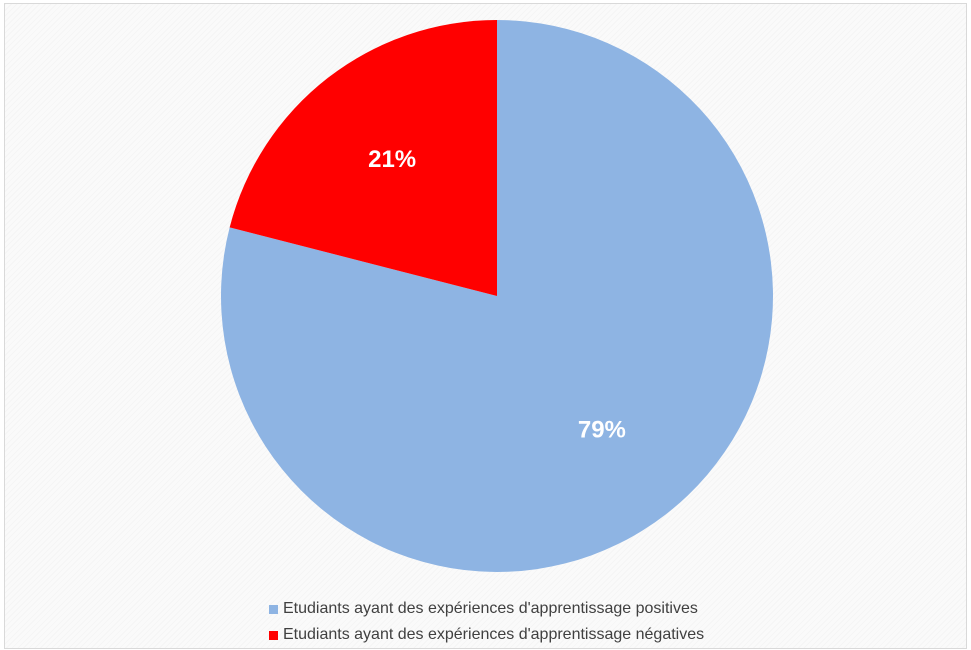 The image size is (971, 650). What do you see at coordinates (392, 159) in the screenshot?
I see `data-label-negative: 21%` at bounding box center [392, 159].